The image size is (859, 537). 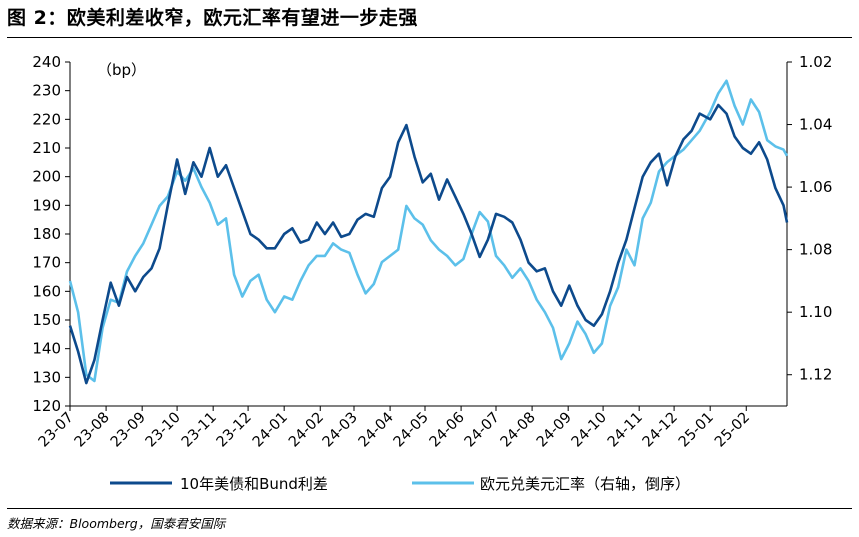 What do you see at coordinates (732, 430) in the screenshot?
I see `x-tick-label: 25-02` at bounding box center [732, 430].